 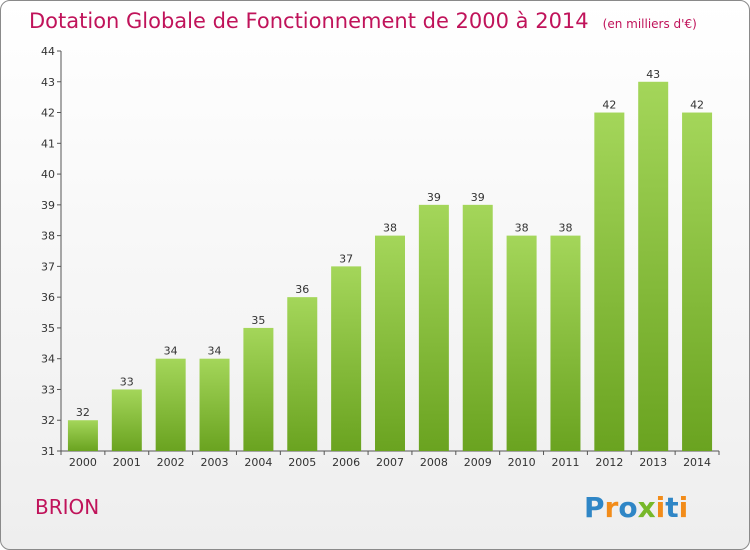 I want to click on x-tick-label: 2001, so click(x=127, y=462).